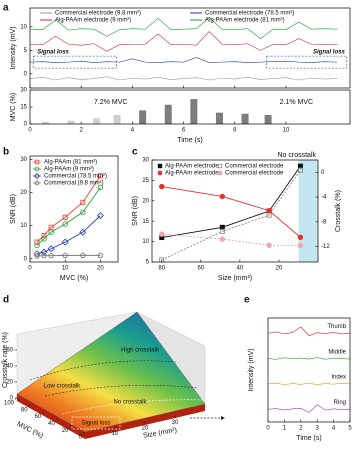 This screenshot has width=358, height=450. I want to click on x-tick-label: 80, so click(24, 410).